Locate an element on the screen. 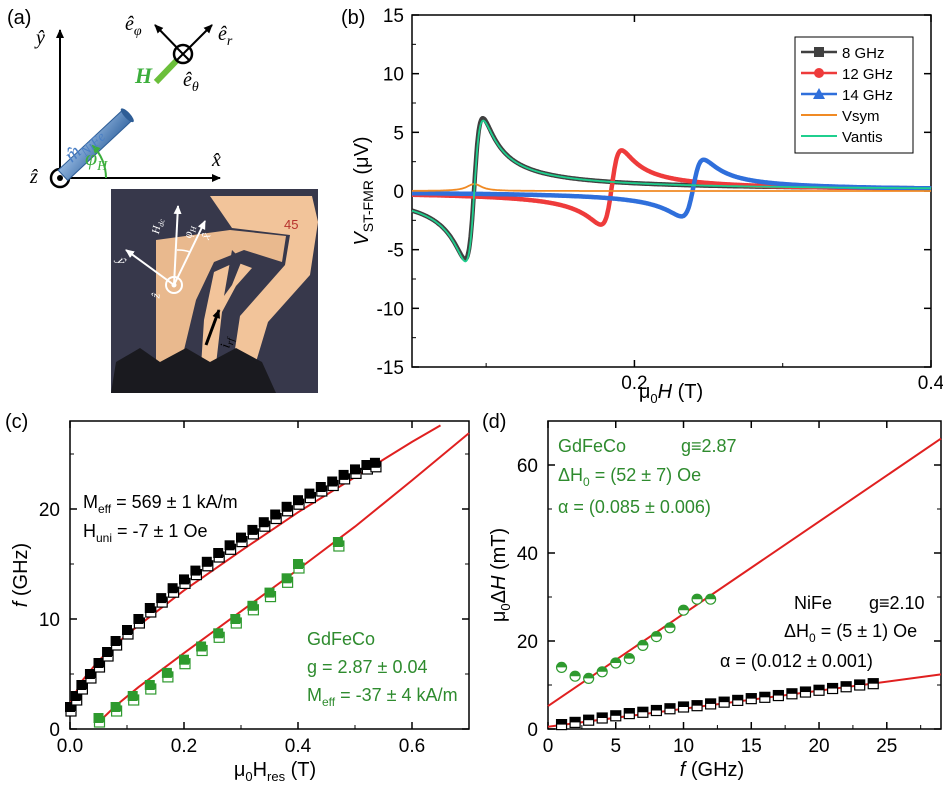 This screenshot has width=943, height=786. b-legend-label: 14 GHz is located at coordinates (867, 95).